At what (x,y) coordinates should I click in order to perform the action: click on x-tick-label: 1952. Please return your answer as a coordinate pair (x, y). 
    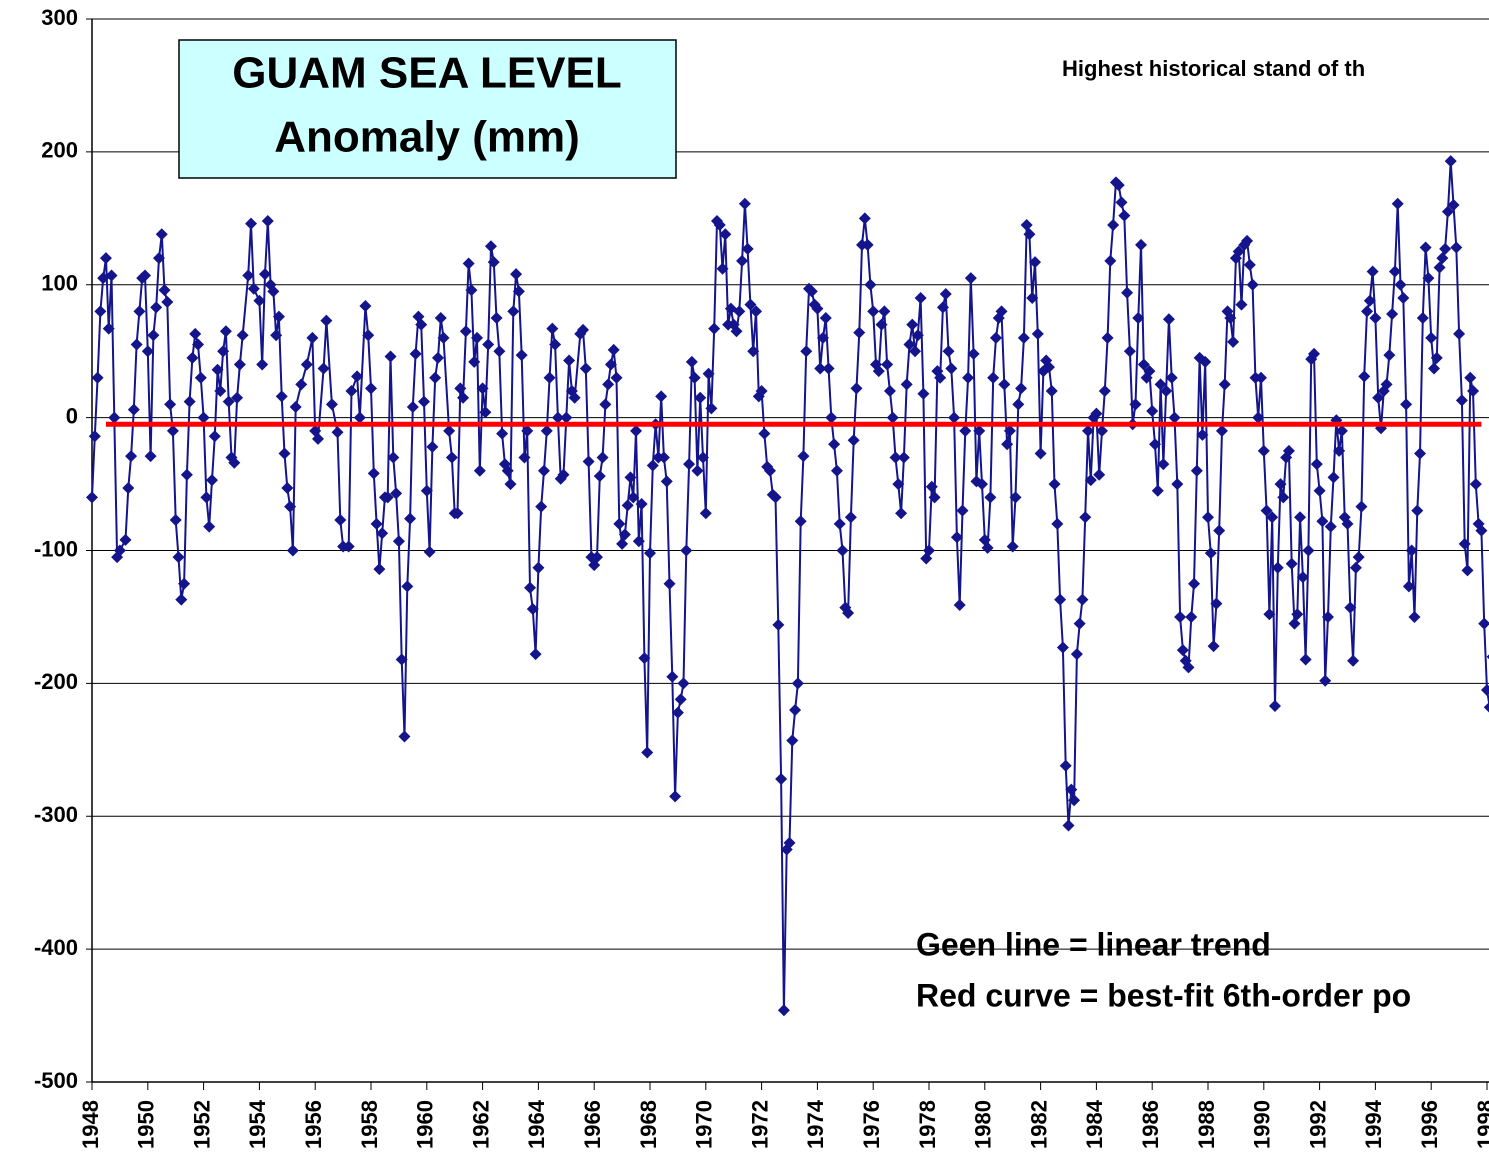
    Looking at the image, I should click on (201, 1124).